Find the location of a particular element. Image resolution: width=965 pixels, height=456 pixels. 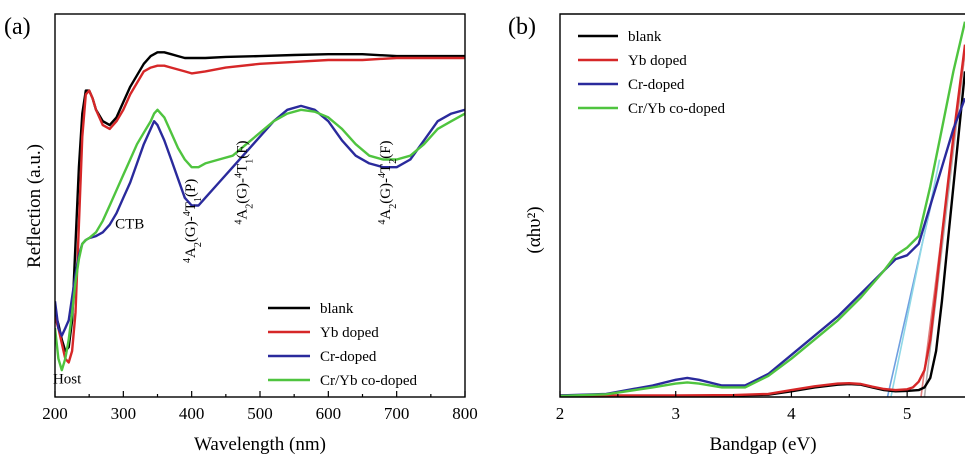

panel-a-legend-label-blank: blank is located at coordinates (337, 309).